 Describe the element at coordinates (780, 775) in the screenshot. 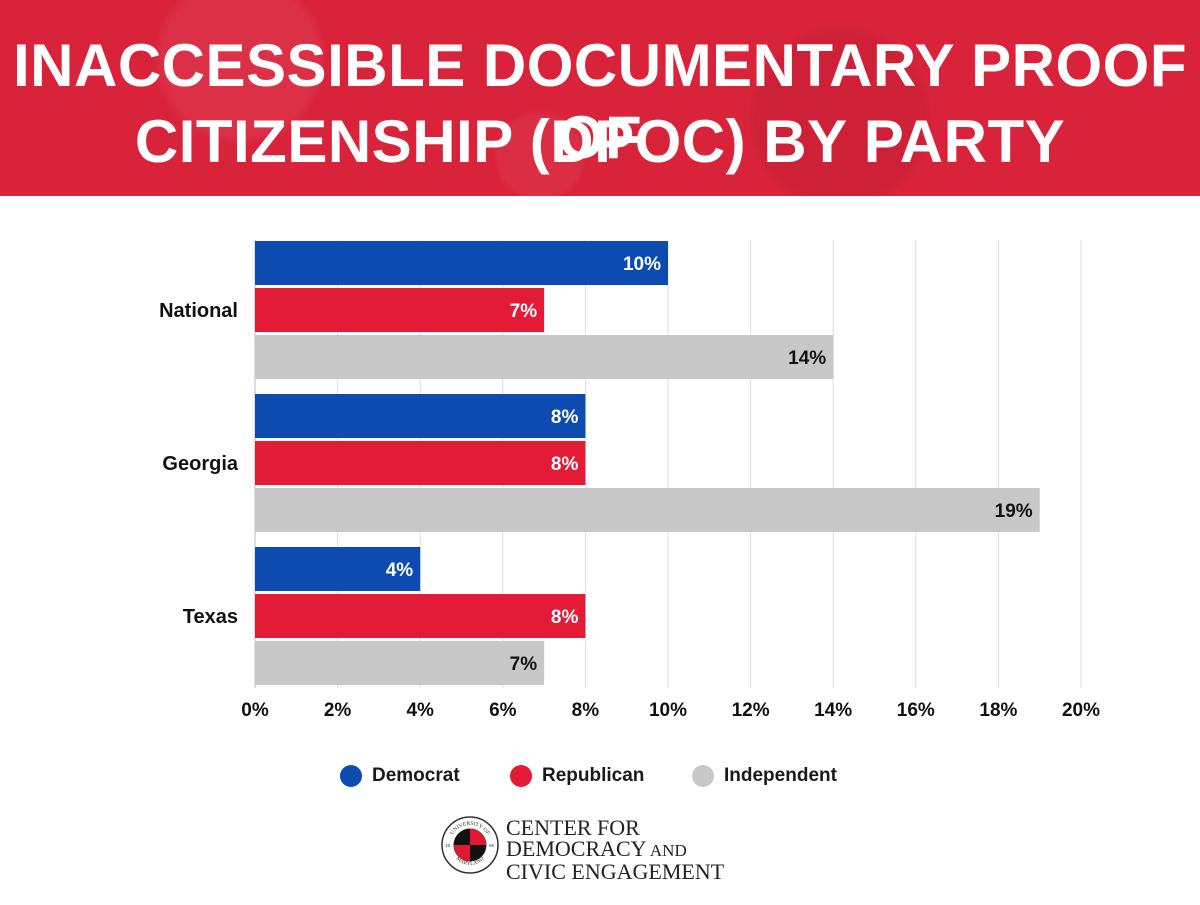

I see `legend-label-independent: Independent` at that location.